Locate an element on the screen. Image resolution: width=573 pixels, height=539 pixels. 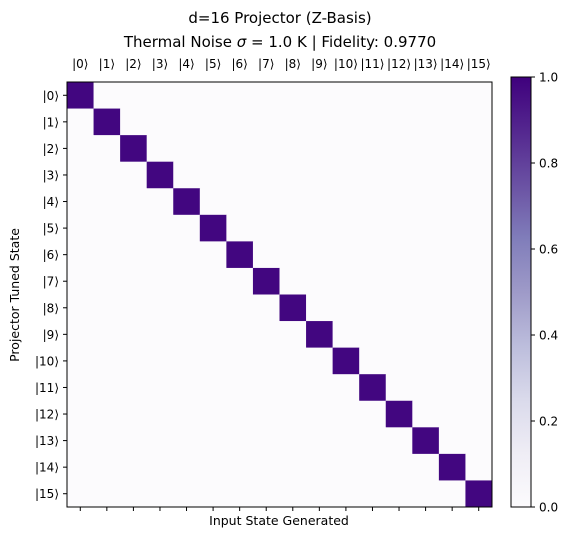
x-tick-label: |2⟩ is located at coordinates (133, 64).